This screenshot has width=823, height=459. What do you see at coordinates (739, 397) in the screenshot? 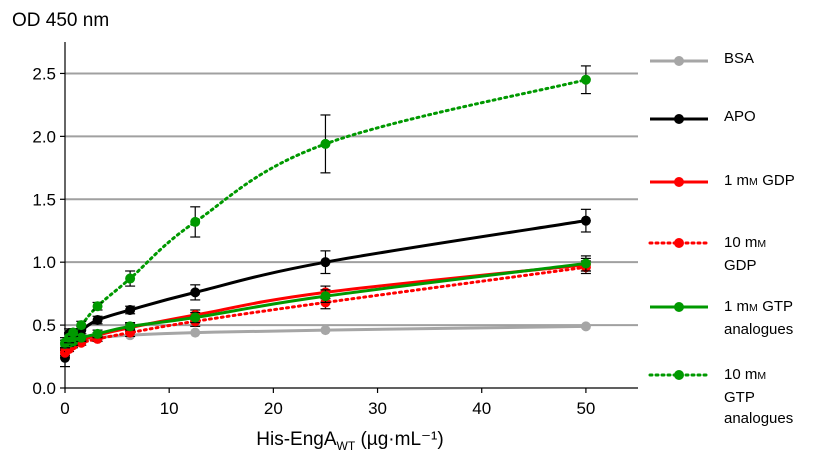
I see `legend-label-line: GTP` at bounding box center [739, 397].